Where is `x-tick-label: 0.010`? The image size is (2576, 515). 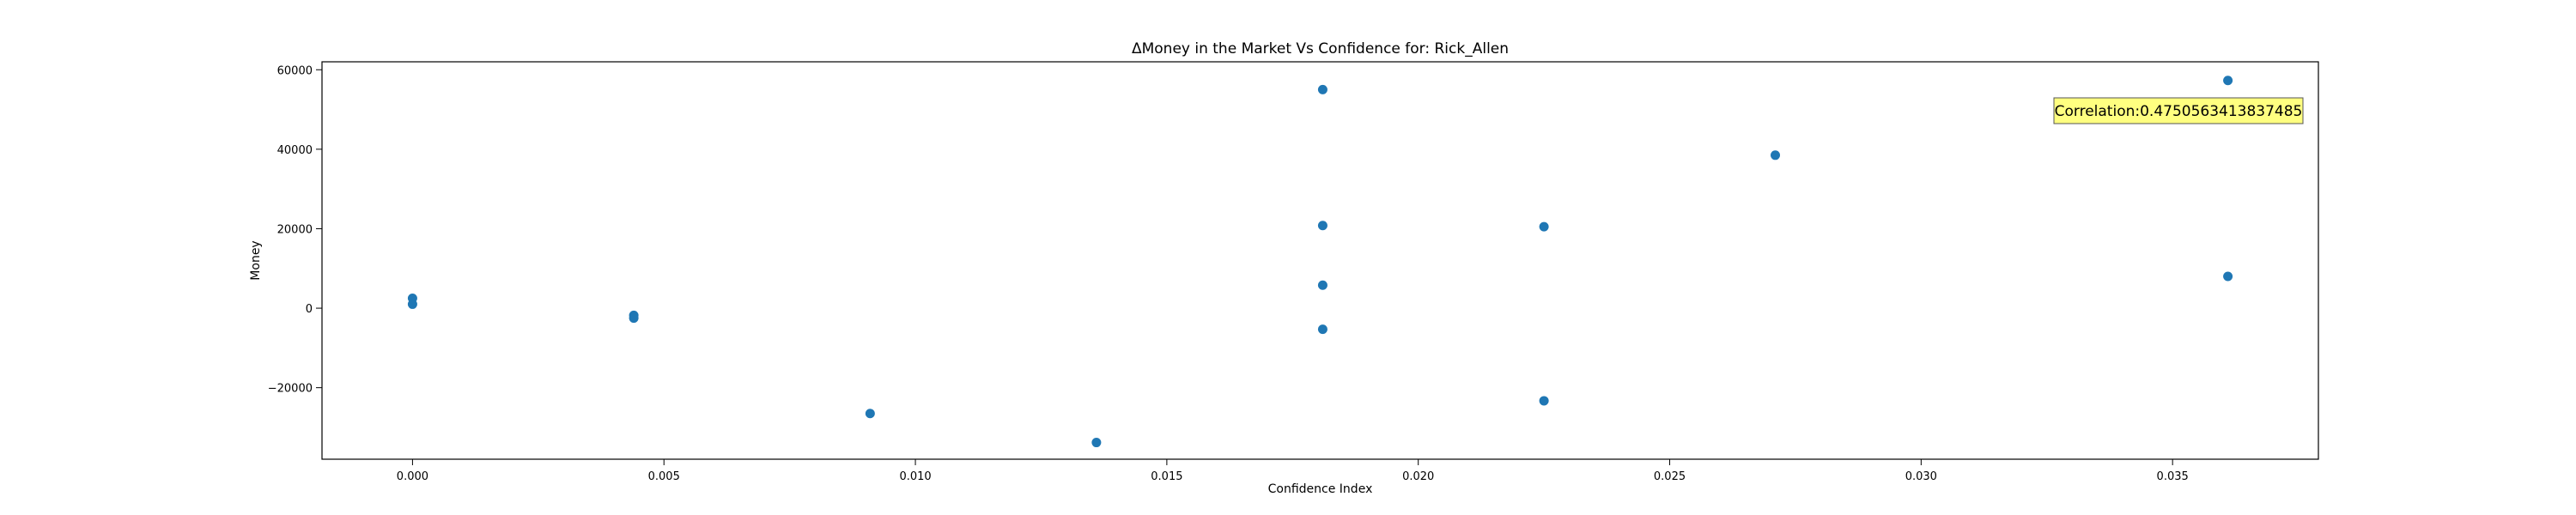 x-tick-label: 0.010 is located at coordinates (915, 476).